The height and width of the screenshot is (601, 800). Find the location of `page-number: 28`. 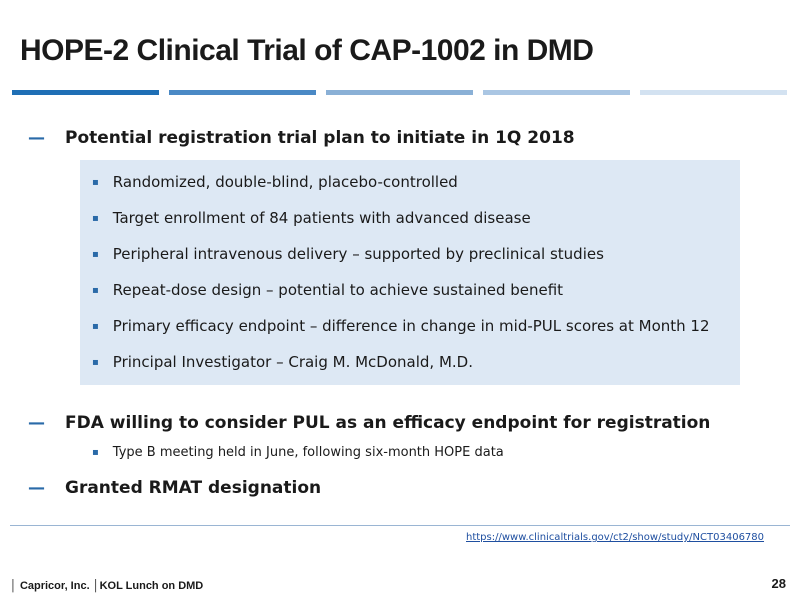

page-number: 28 is located at coordinates (778, 583).